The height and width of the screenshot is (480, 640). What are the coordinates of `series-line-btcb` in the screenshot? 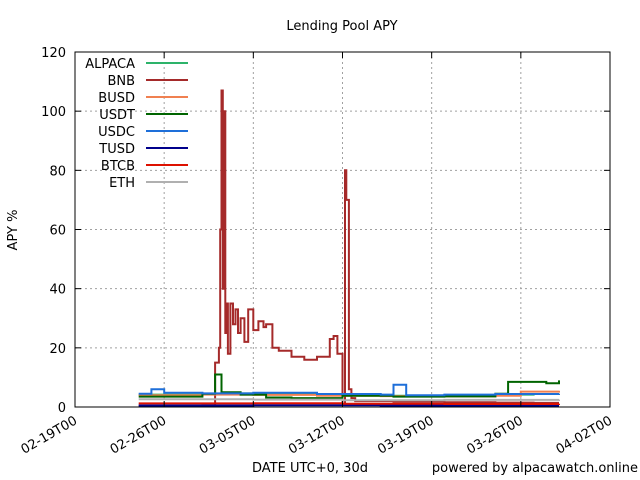 It's located at (349, 403).